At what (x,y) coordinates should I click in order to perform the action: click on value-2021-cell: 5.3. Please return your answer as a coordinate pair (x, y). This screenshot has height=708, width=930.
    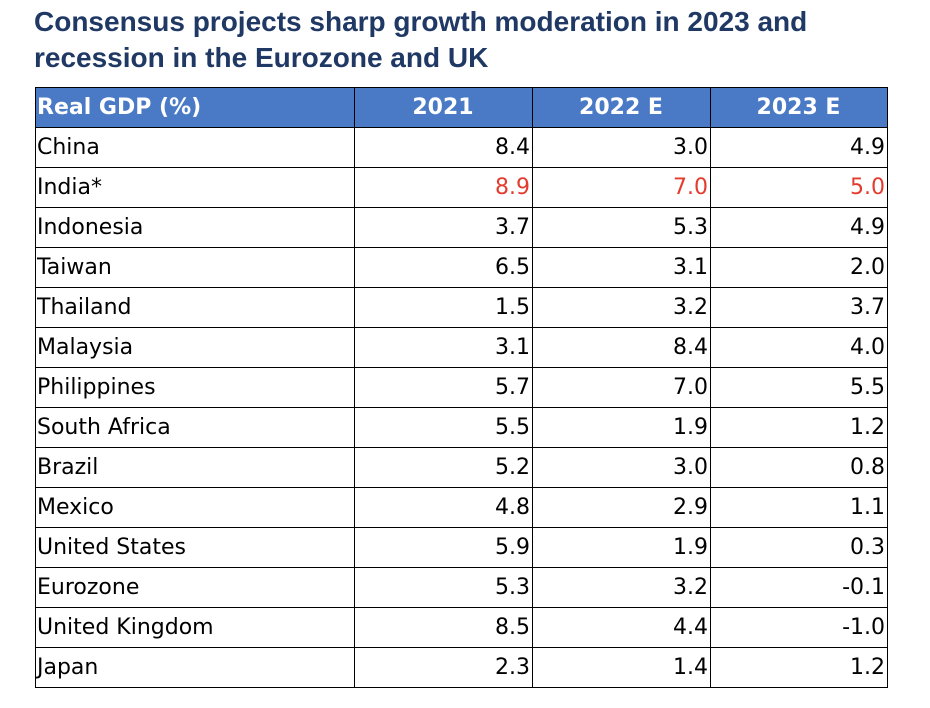
    Looking at the image, I should click on (443, 587).